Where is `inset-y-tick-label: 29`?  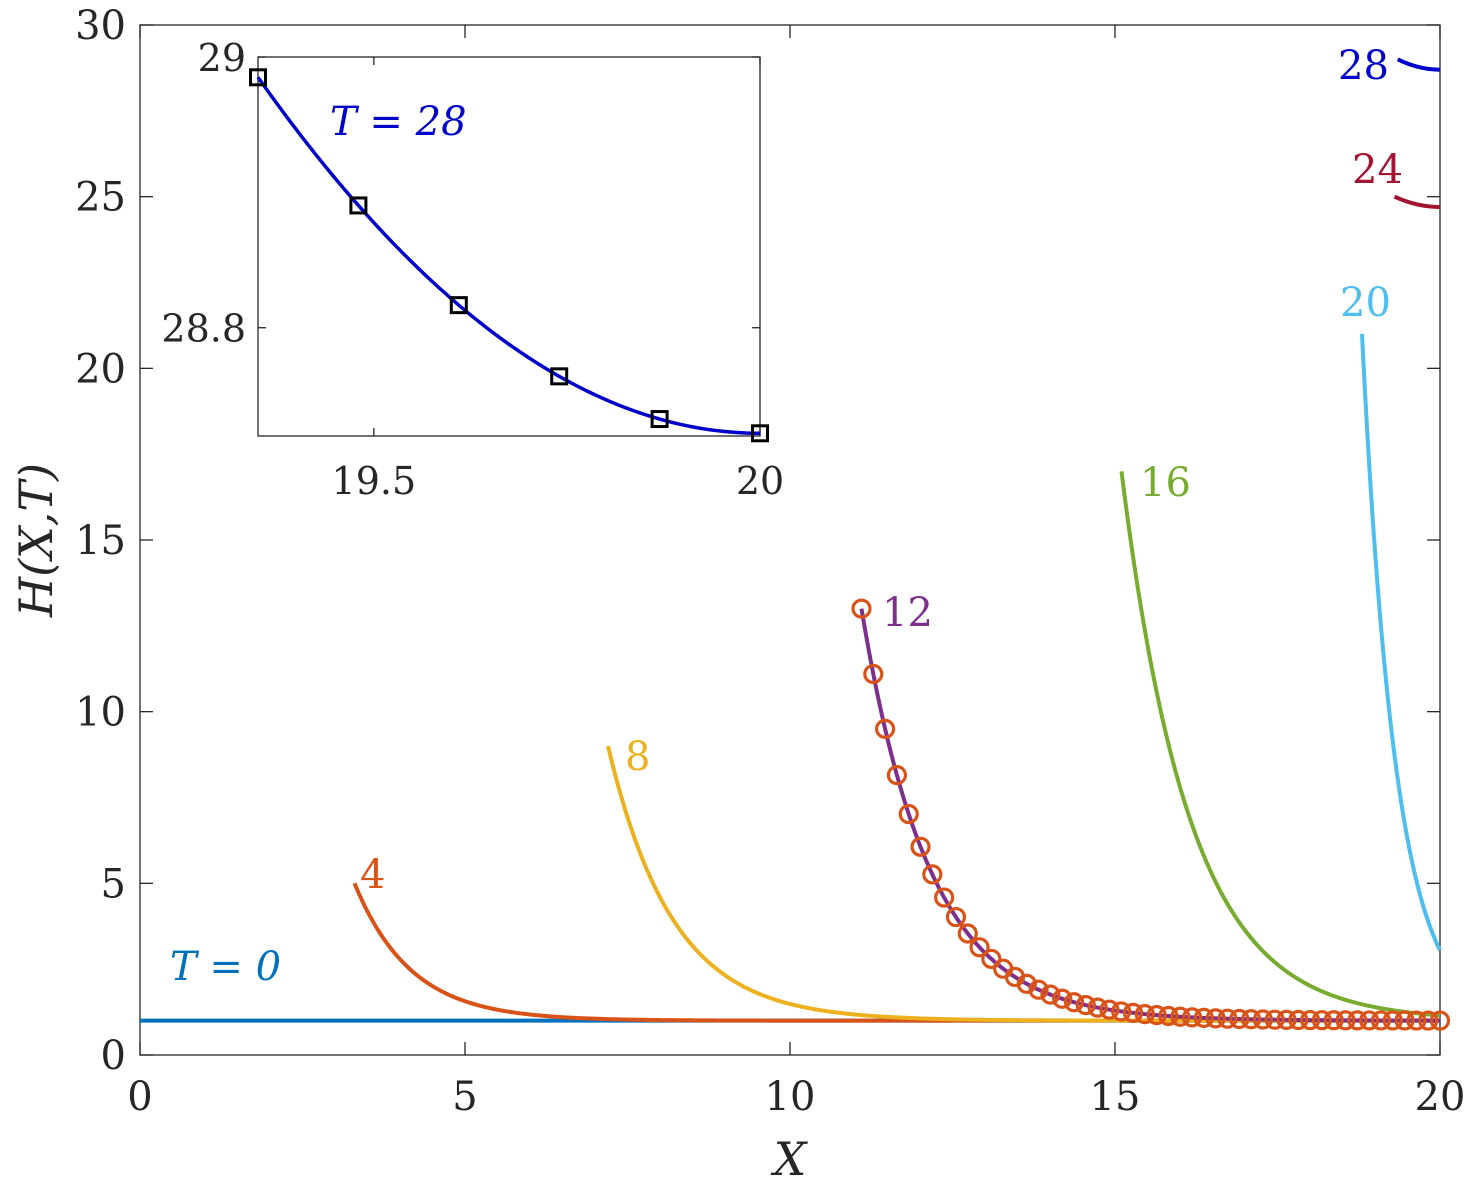
inset-y-tick-label: 29 is located at coordinates (222, 58).